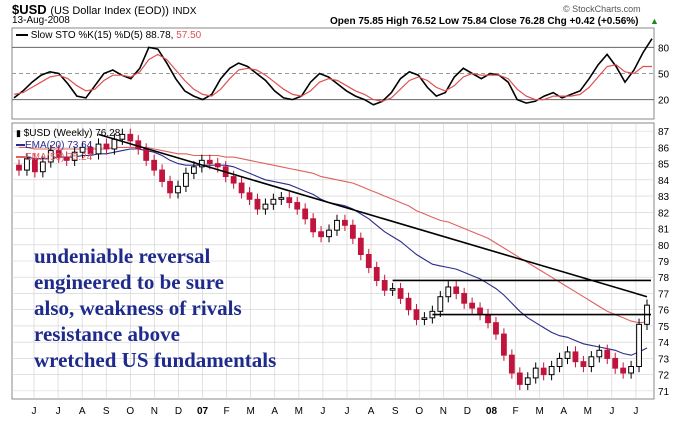  I want to click on price-tick-label: 78, so click(664, 278).